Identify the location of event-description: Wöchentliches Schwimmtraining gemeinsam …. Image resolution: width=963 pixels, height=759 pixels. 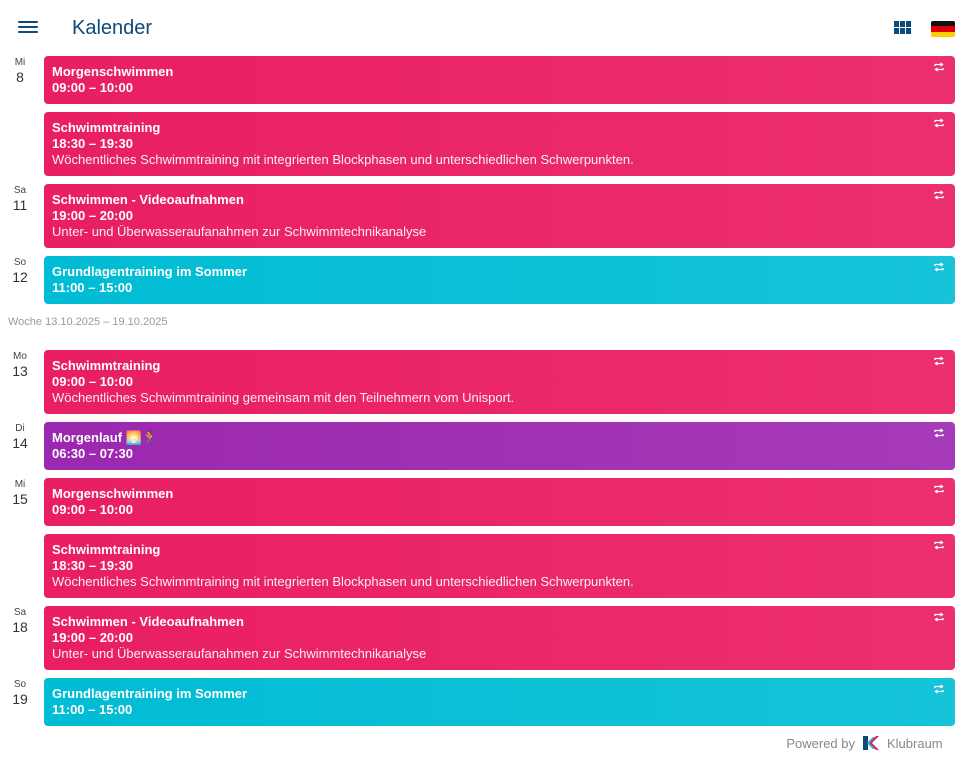
(283, 397).